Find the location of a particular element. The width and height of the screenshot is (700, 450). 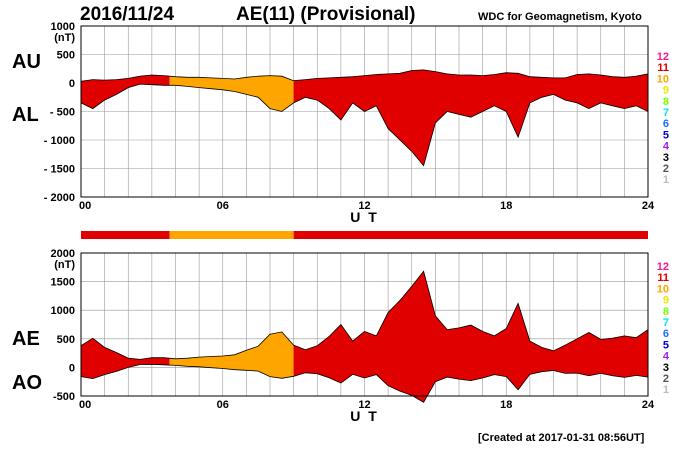

y-tick-label: - 2000 is located at coordinates (59, 198).